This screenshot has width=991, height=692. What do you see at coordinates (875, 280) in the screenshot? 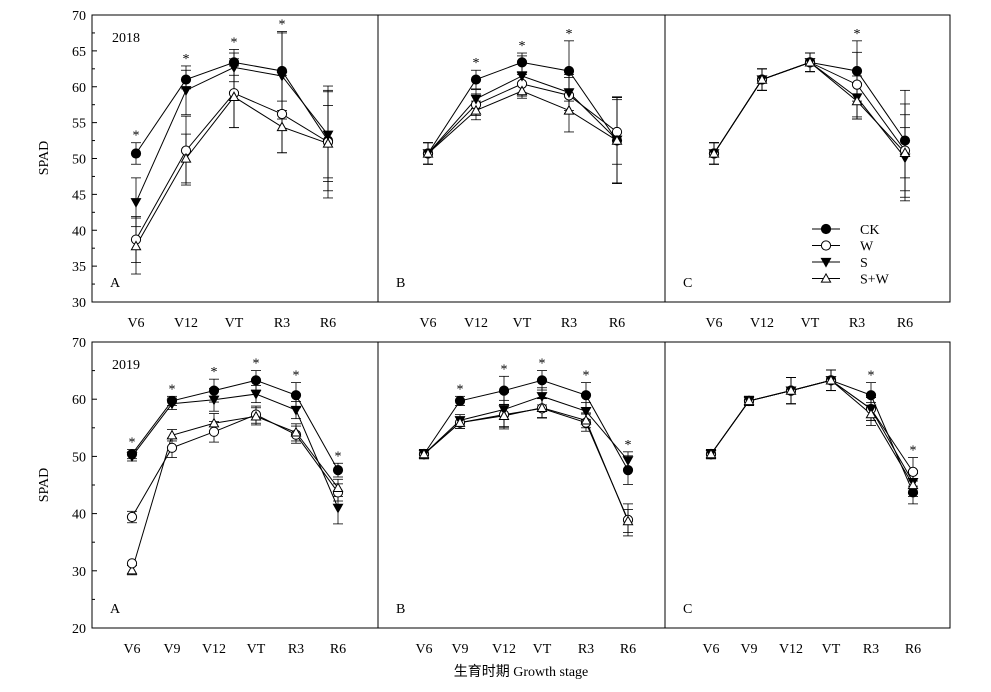
I see `legend-label: S+W` at bounding box center [875, 280].